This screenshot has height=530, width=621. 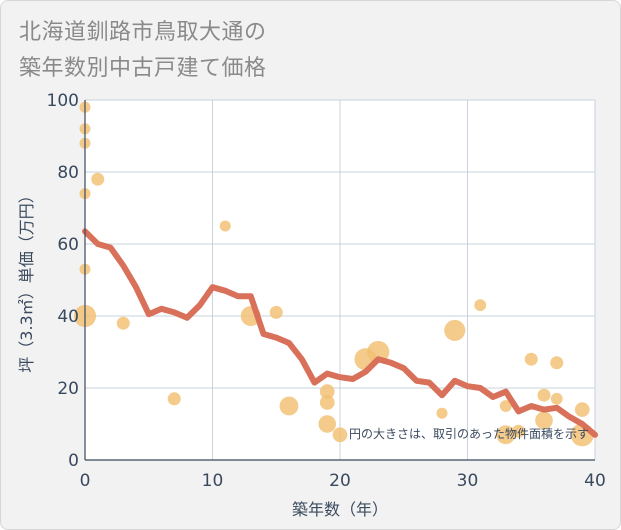 What do you see at coordinates (213, 481) in the screenshot?
I see `x-tick-label: 10` at bounding box center [213, 481].